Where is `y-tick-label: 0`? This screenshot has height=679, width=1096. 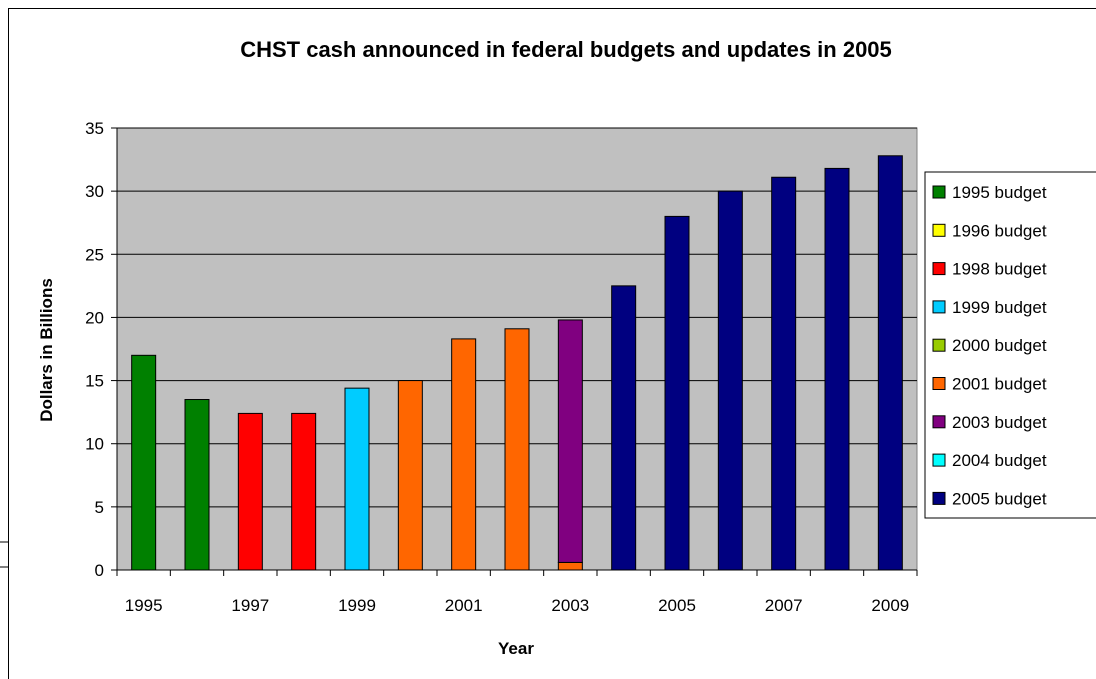 y-tick-label: 0 is located at coordinates (99, 570).